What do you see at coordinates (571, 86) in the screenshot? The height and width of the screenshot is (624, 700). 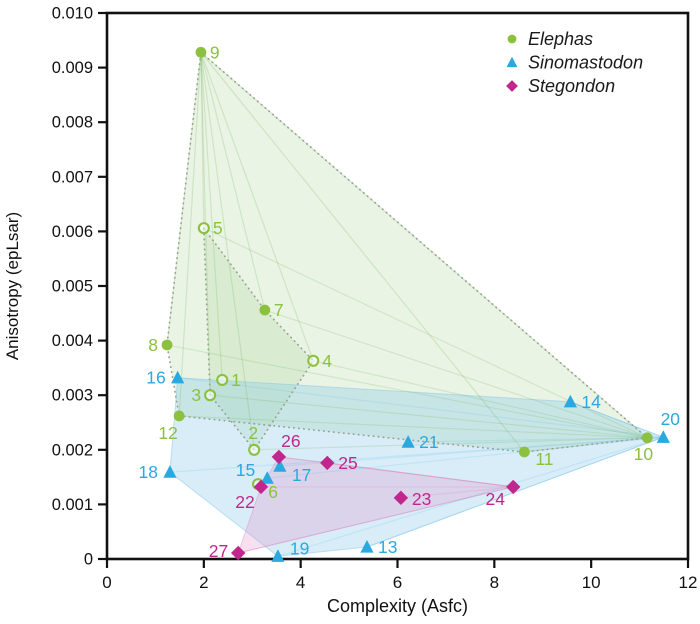 I see `legend-label-stegondon: Stegondon` at bounding box center [571, 86].